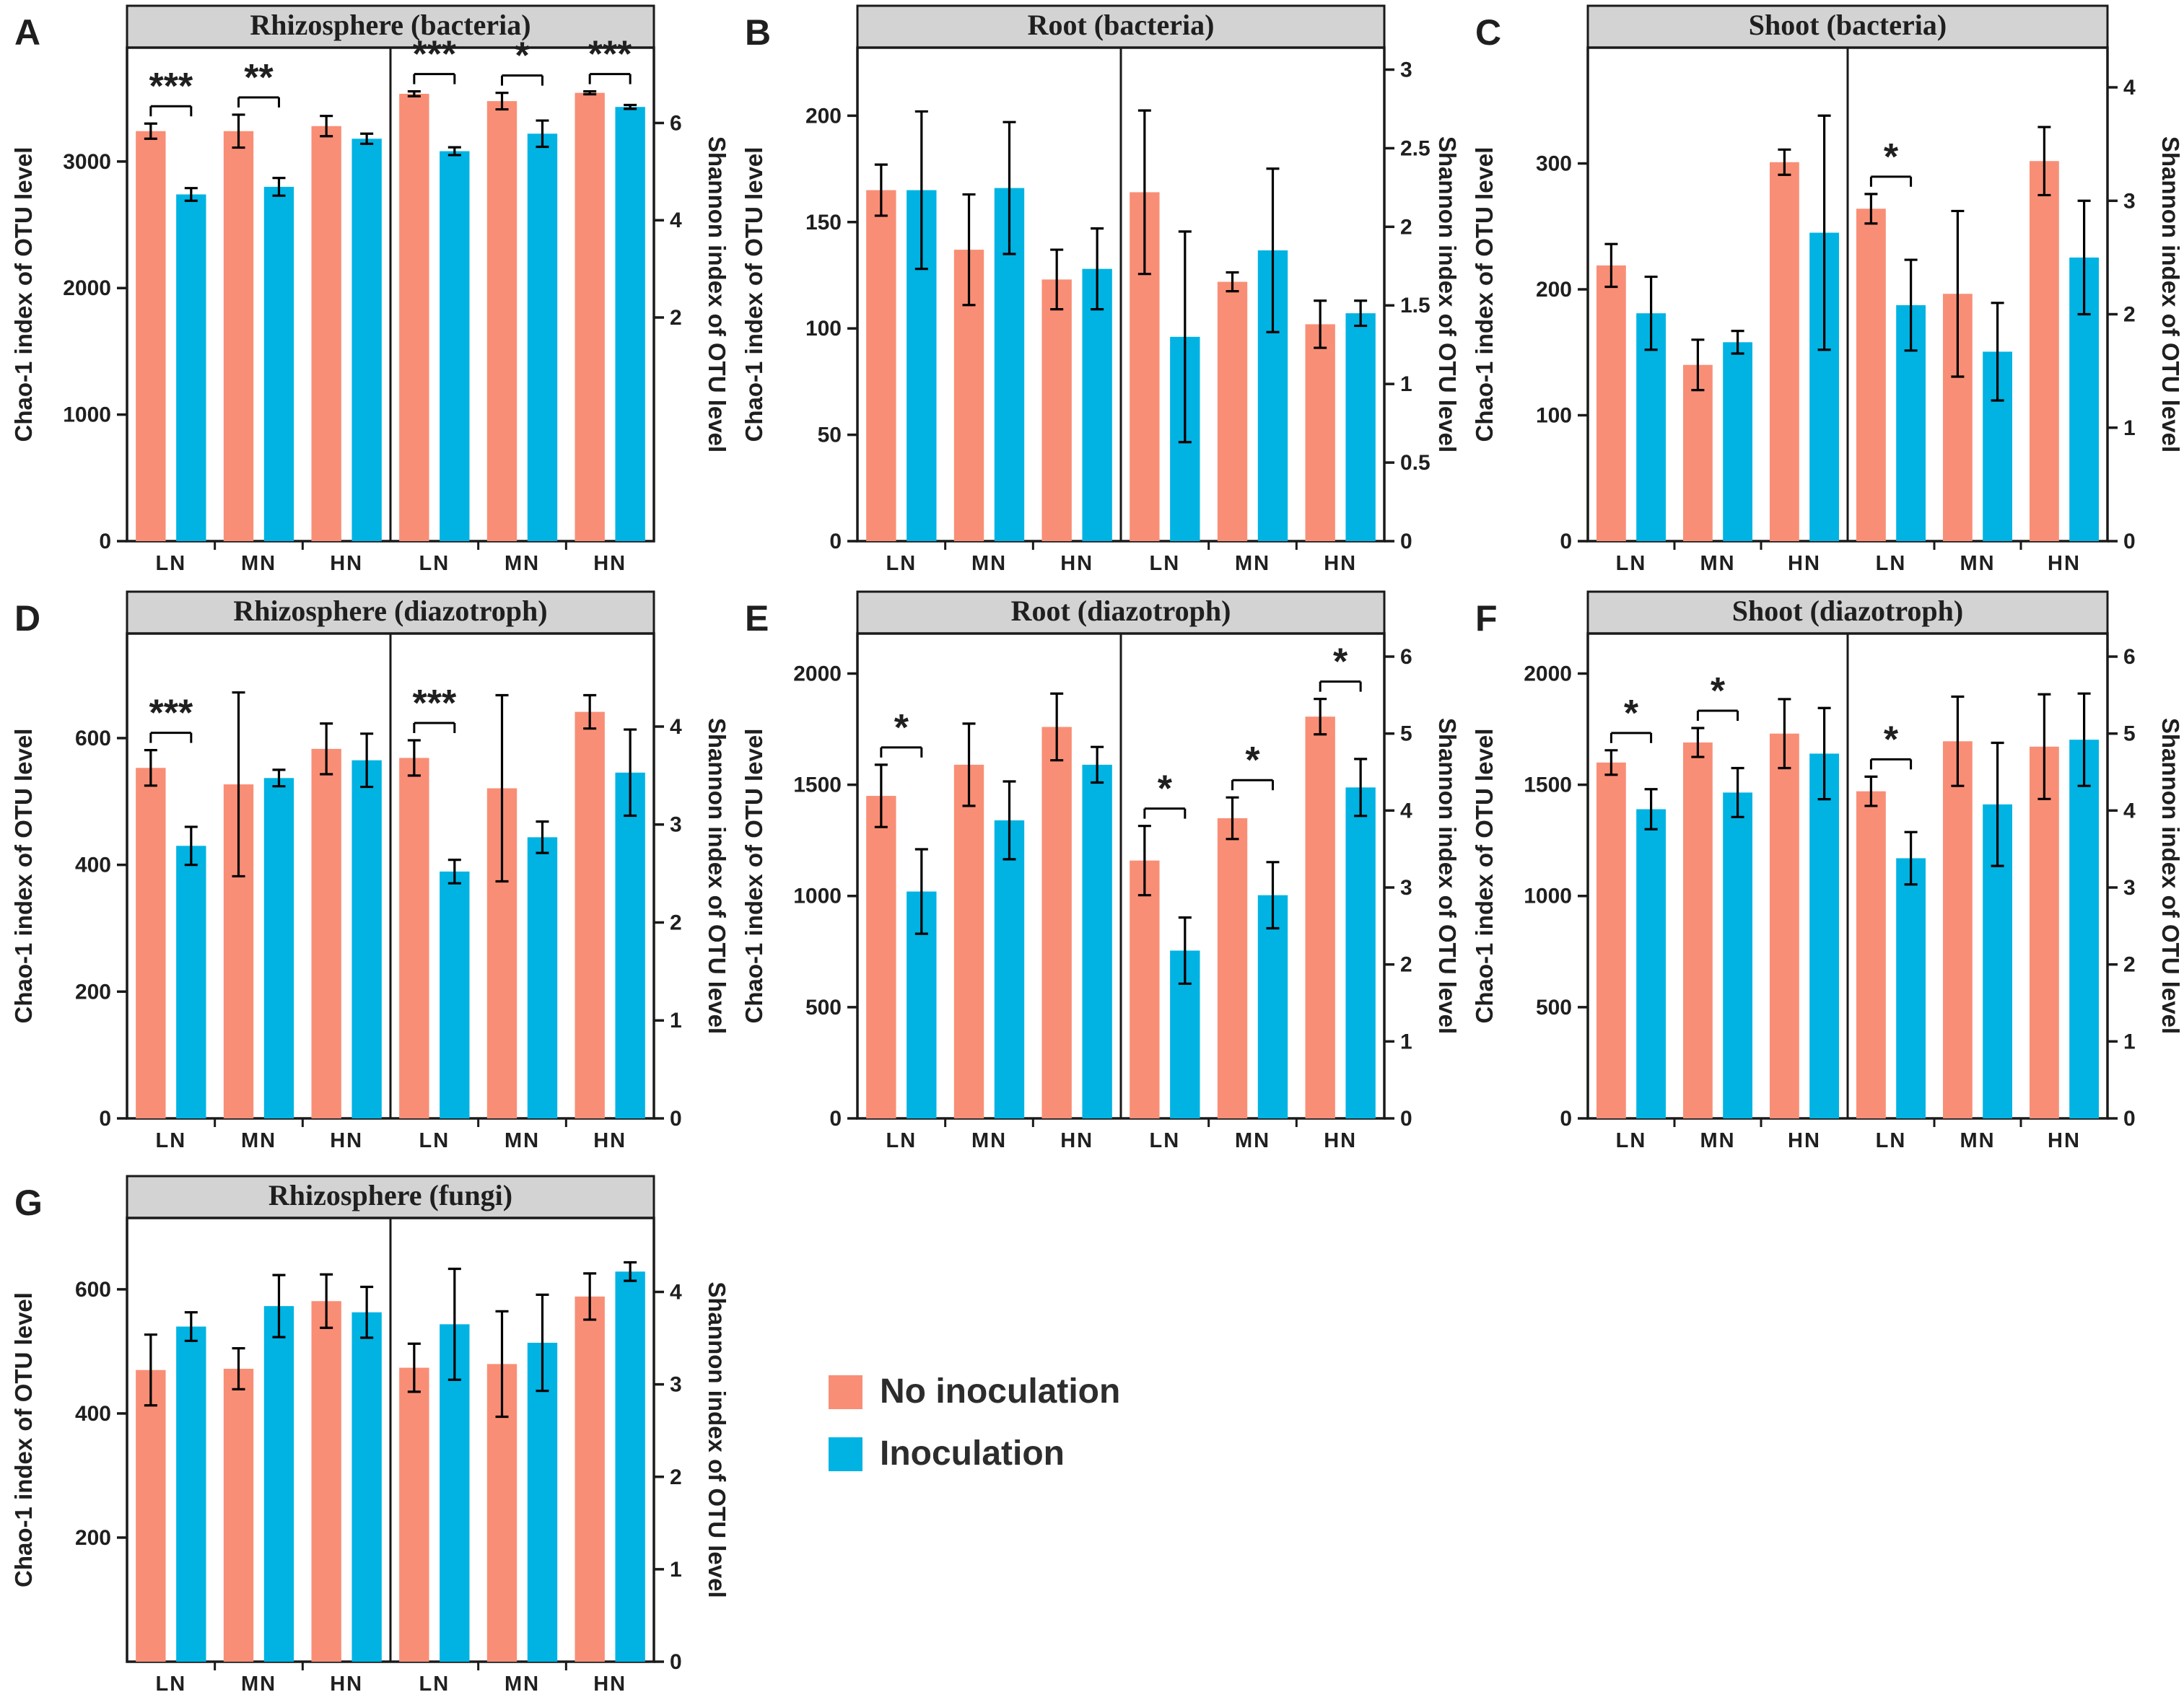 The height and width of the screenshot is (1705, 2184). I want to click on legend: No inoculation Inoculation, so click(974, 1437).